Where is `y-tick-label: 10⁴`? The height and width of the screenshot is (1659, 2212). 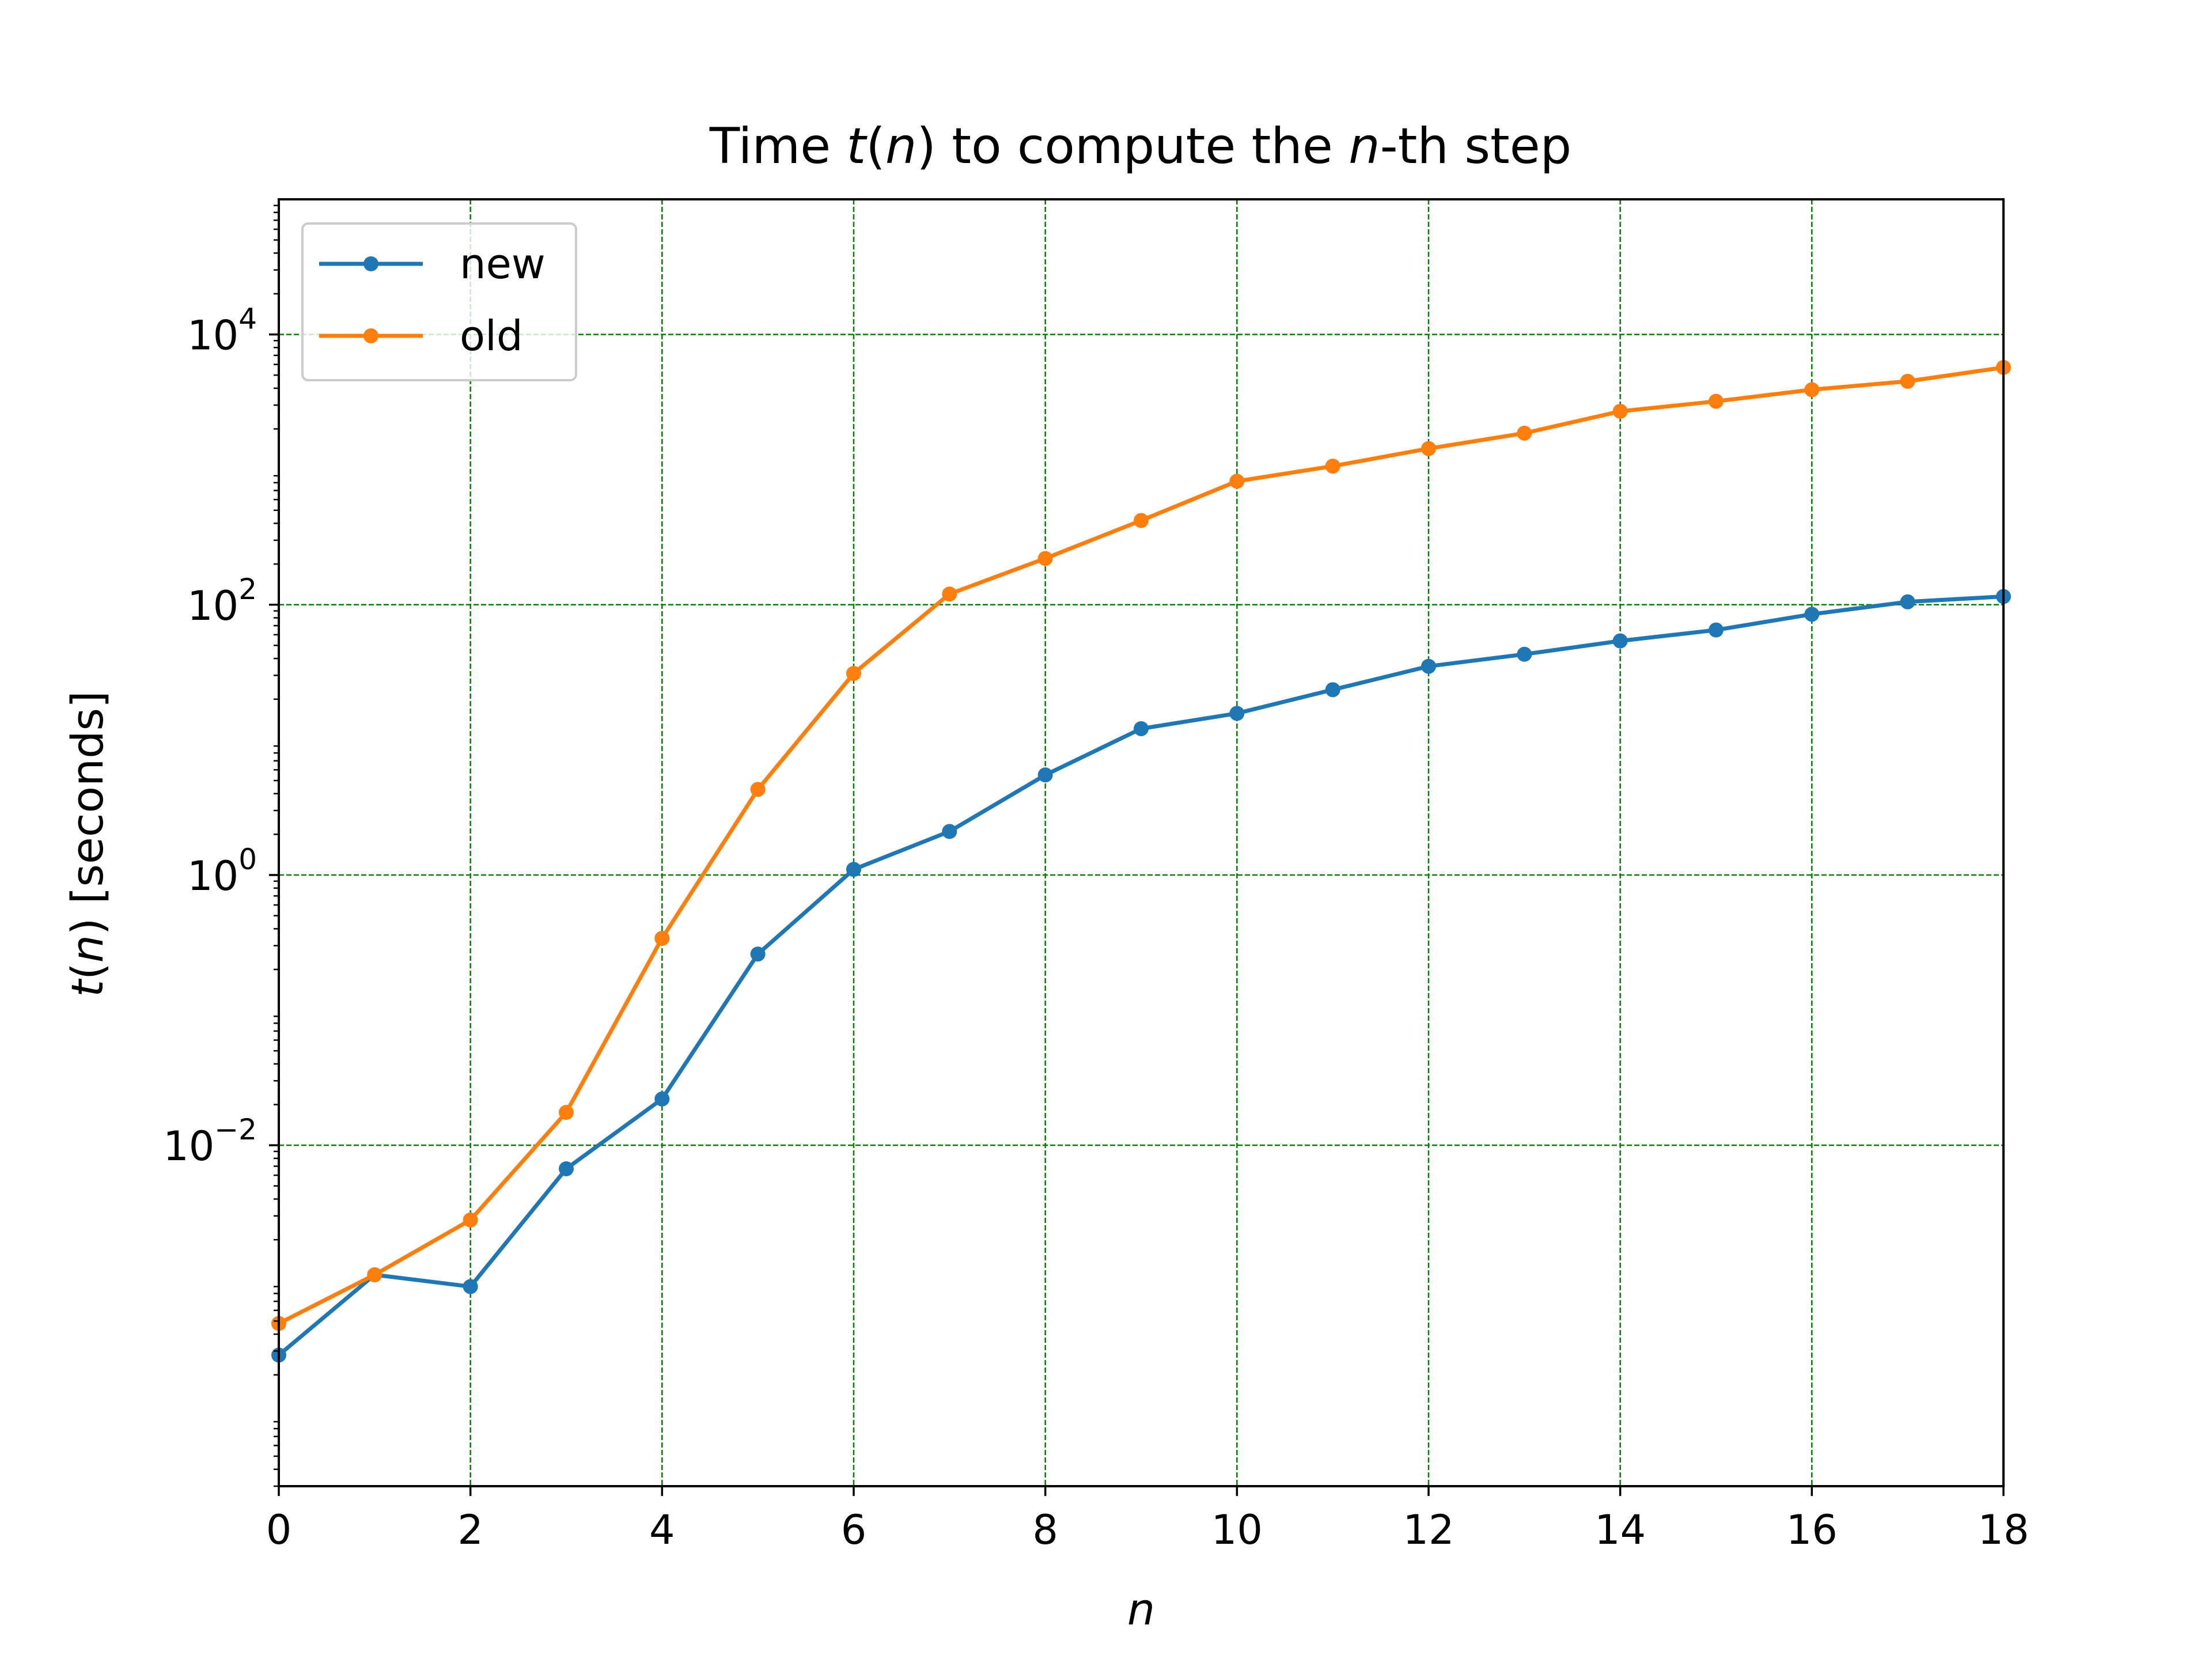 y-tick-label: 10⁴ is located at coordinates (222, 330).